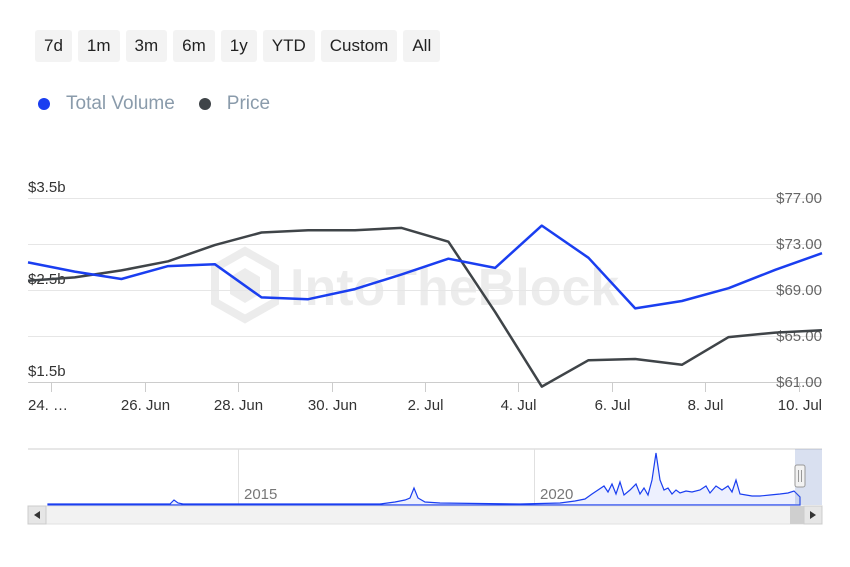  Describe the element at coordinates (145, 405) in the screenshot. I see `x-tick-label-1: 26. Jun` at that location.